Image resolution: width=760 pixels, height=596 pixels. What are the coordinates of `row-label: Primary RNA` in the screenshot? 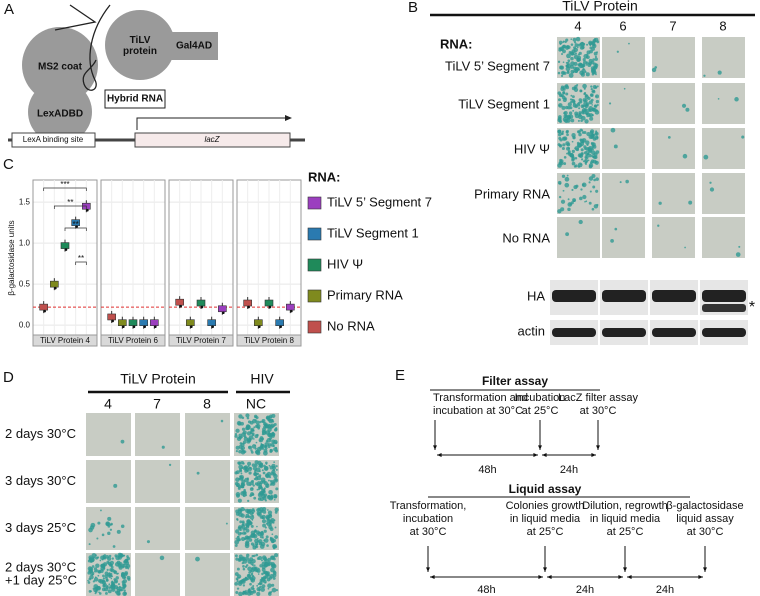 It's located at (512, 193).